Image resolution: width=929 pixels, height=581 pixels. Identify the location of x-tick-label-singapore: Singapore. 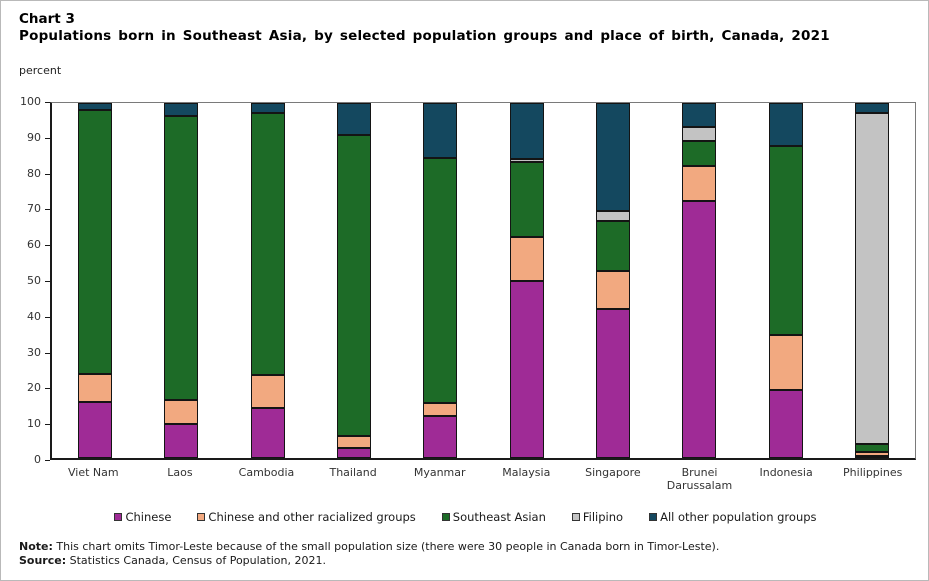
(613, 472).